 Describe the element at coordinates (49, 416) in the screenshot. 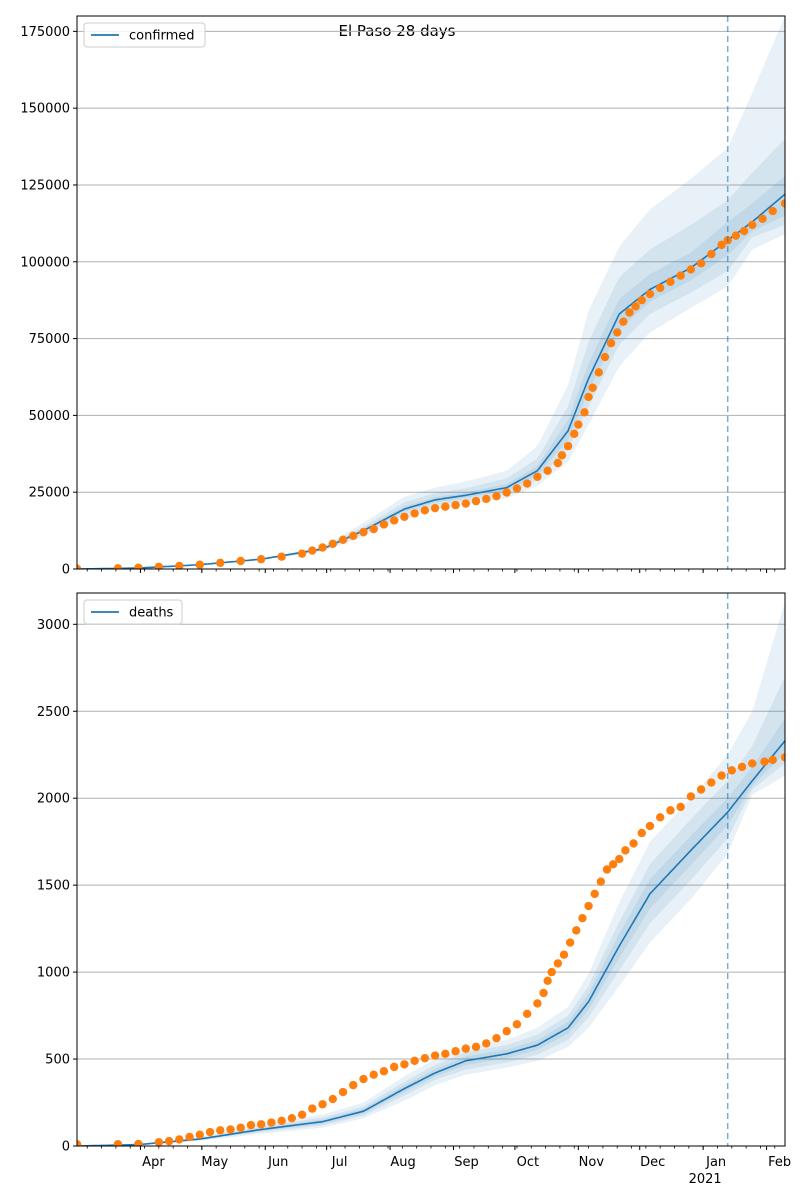

I see `y-tick-label: 50000` at that location.